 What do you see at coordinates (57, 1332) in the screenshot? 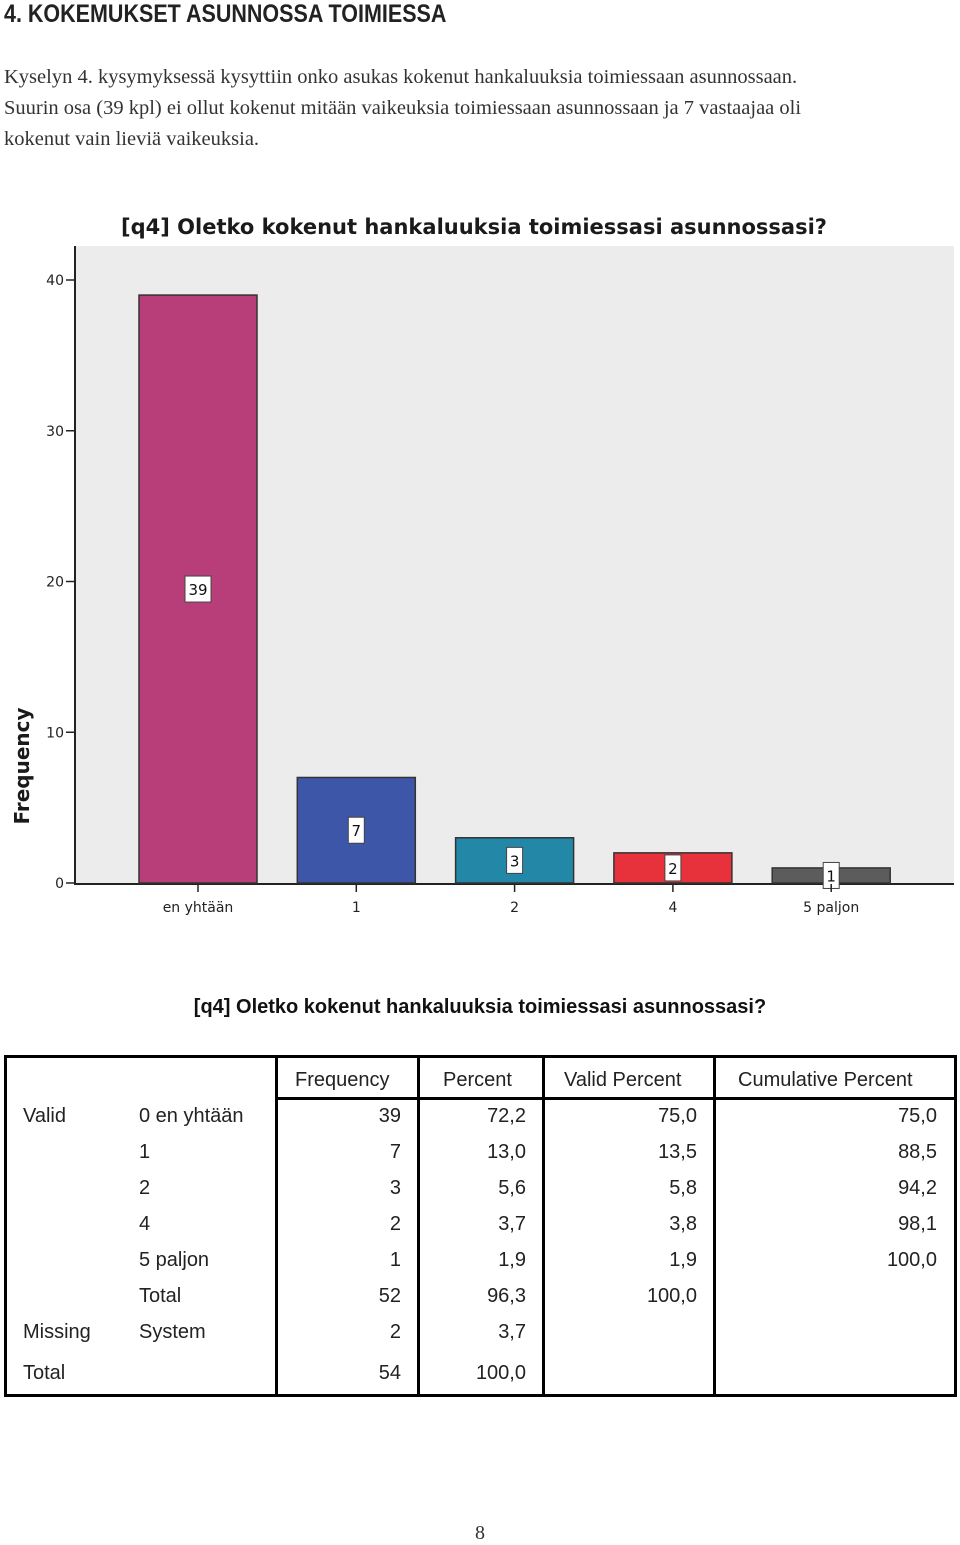
I see `table-cell-group: Missing` at bounding box center [57, 1332].